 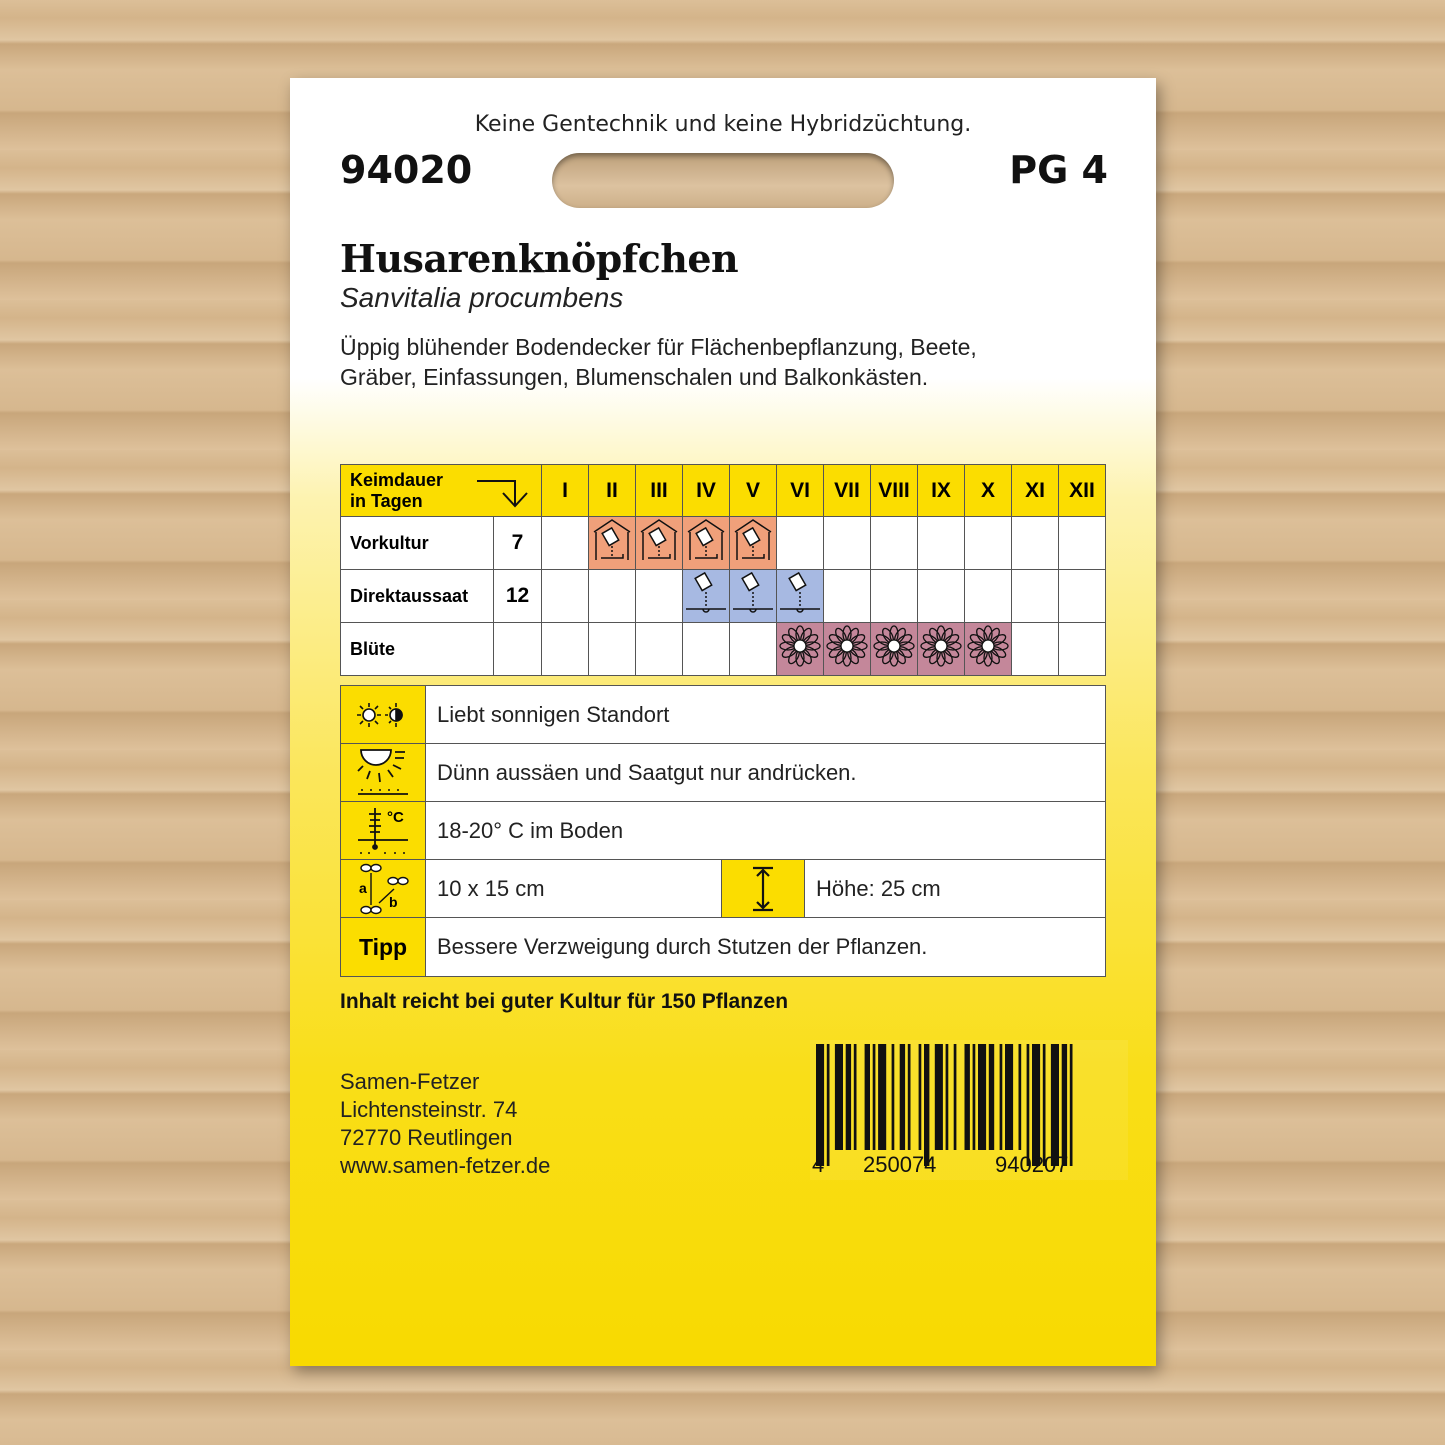 I want to click on hanging-hole, so click(x=723, y=180).